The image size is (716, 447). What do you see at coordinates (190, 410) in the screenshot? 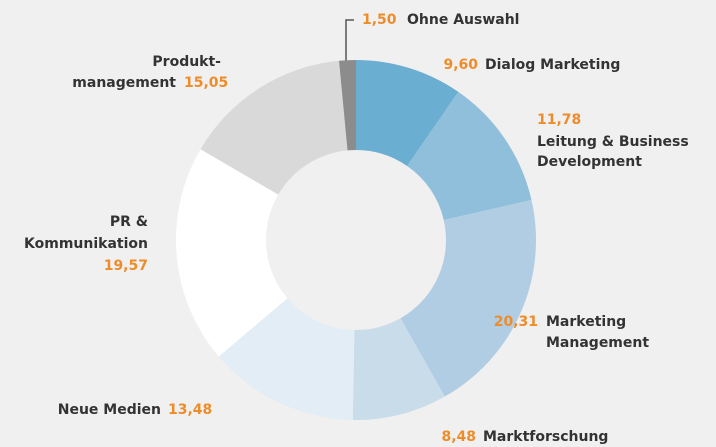
I see `value-label: 13,48` at bounding box center [190, 410].